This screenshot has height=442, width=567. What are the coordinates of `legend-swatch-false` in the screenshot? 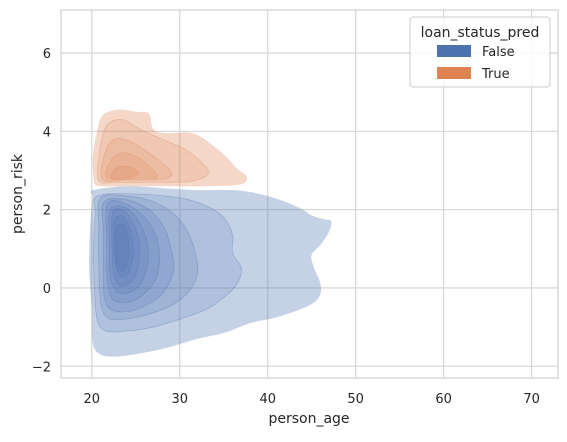 It's located at (454, 51).